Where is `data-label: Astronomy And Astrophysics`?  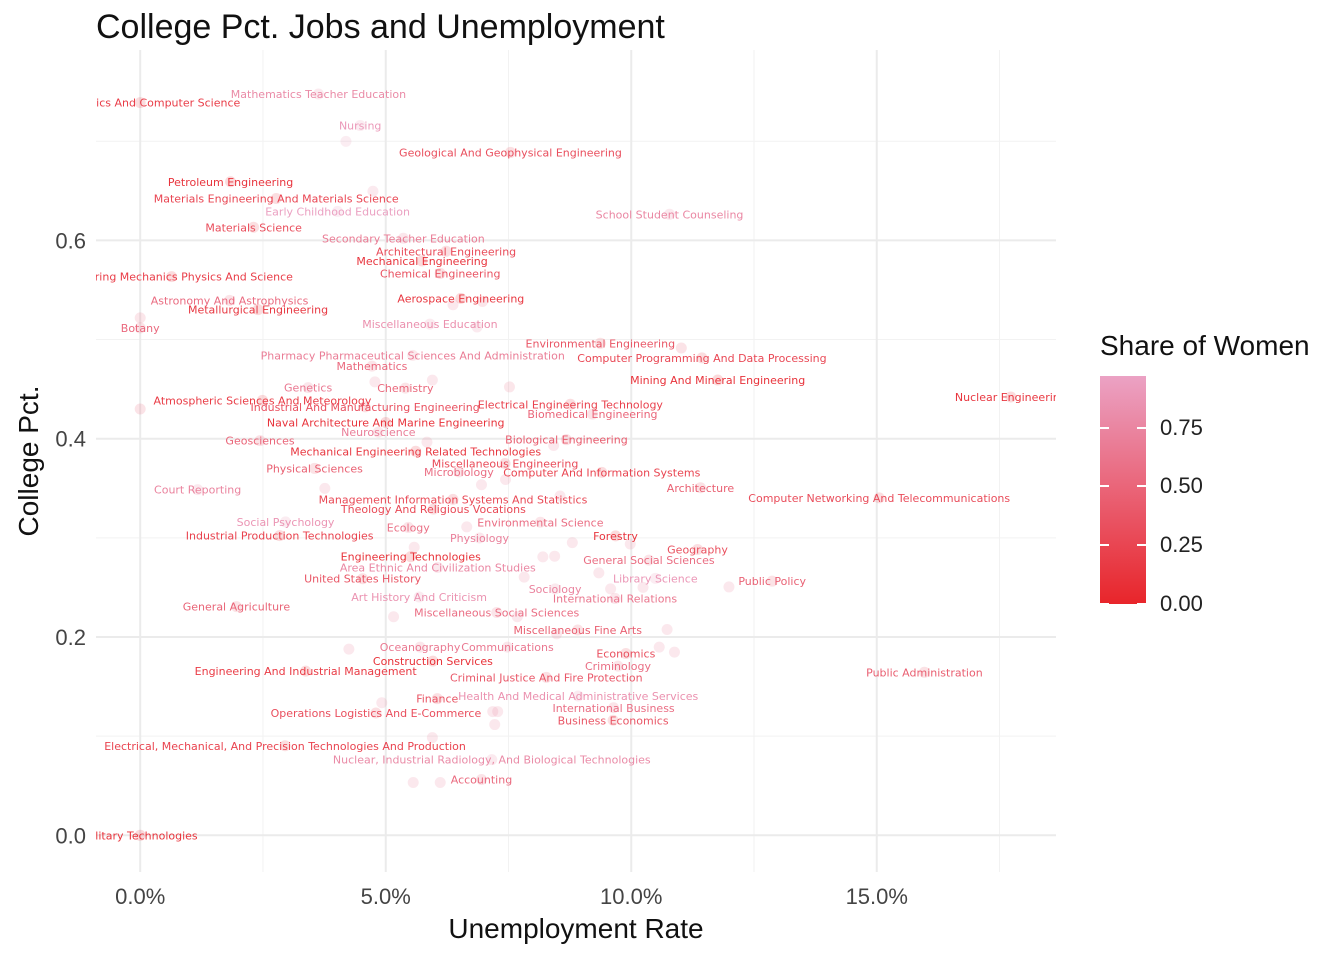 data-label: Astronomy And Astrophysics is located at coordinates (230, 300).